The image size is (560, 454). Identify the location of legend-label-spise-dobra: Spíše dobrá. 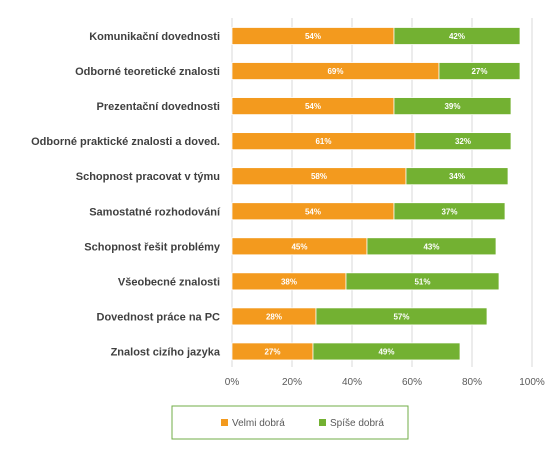
(357, 423).